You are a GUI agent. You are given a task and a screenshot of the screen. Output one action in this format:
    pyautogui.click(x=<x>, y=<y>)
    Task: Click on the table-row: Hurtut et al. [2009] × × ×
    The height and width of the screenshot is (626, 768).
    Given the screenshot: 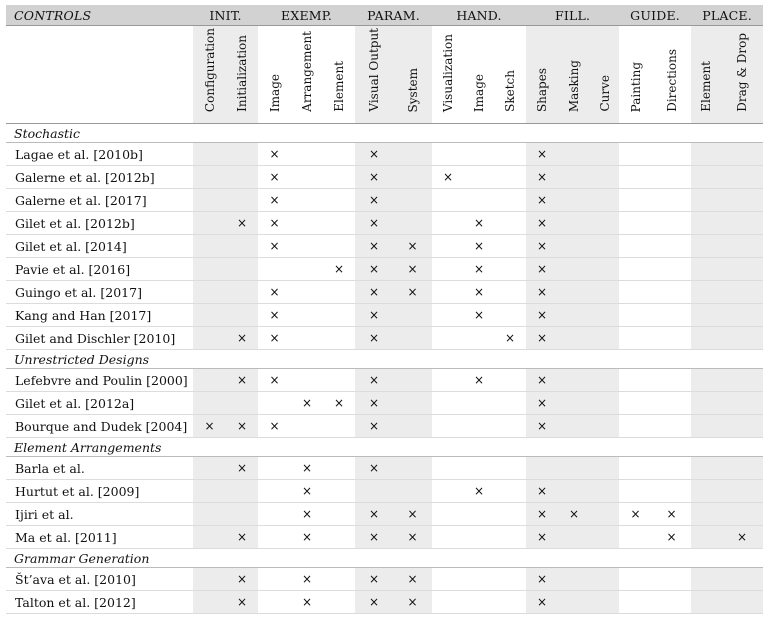 What is the action you would take?
    pyautogui.click(x=385, y=491)
    